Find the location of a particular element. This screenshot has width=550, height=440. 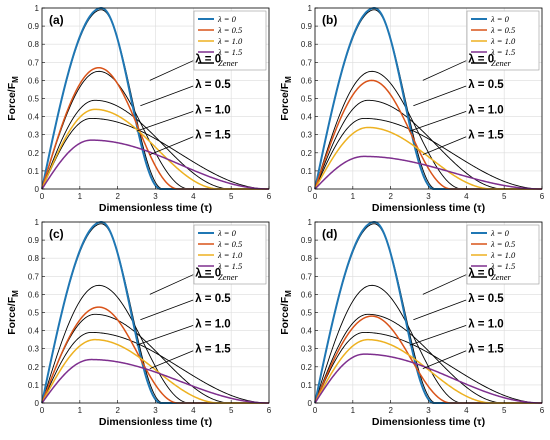

panel-label: (d) is located at coordinates (329, 234).